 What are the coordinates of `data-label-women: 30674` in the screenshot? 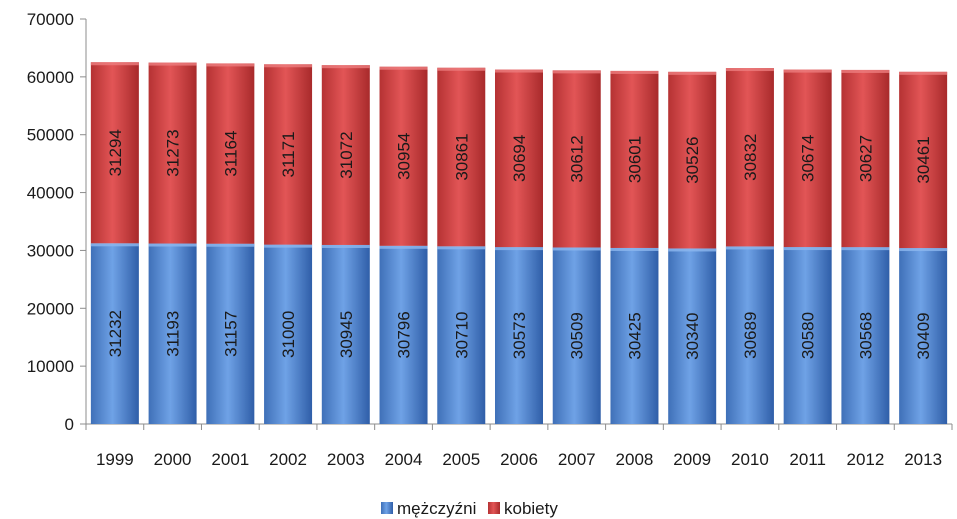 It's located at (808, 158).